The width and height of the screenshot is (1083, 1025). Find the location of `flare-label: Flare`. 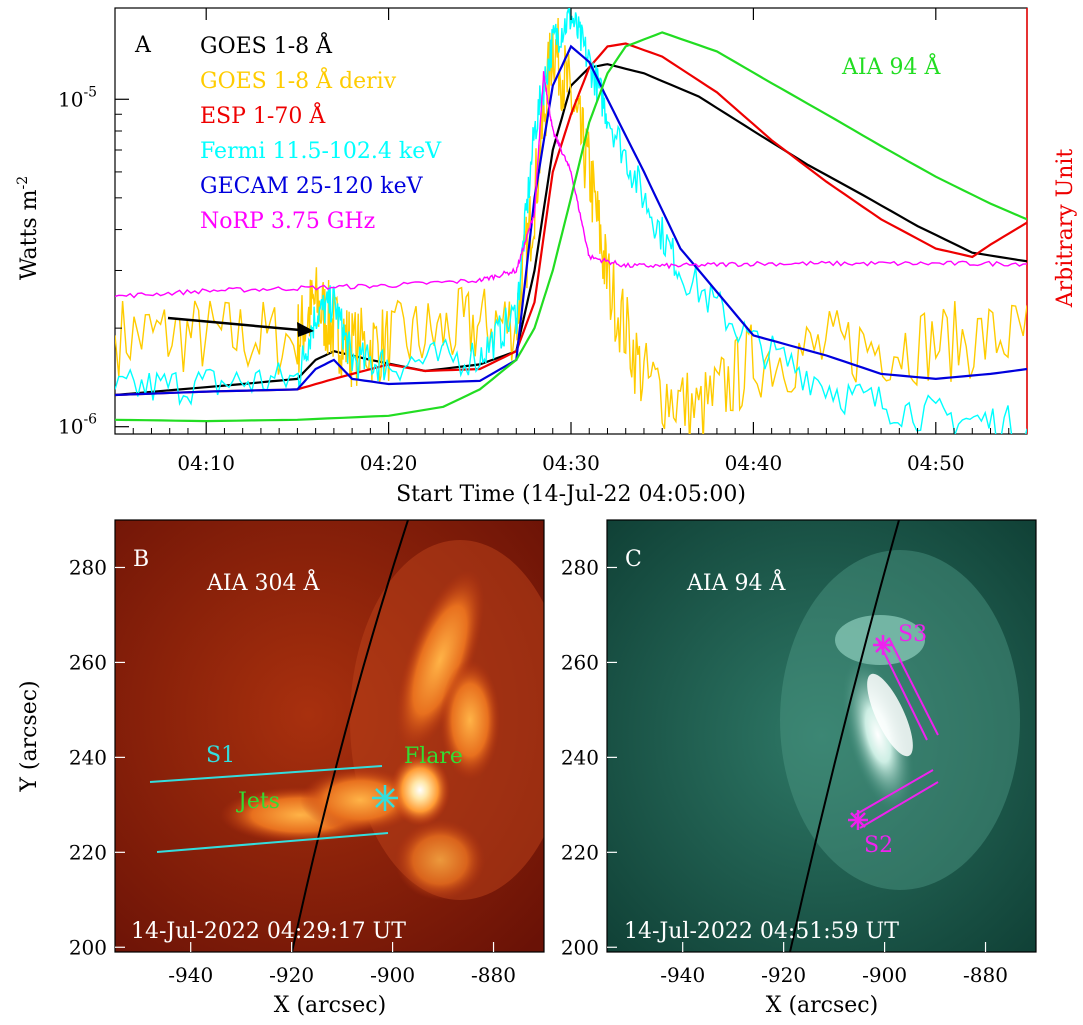

flare-label: Flare is located at coordinates (433, 756).